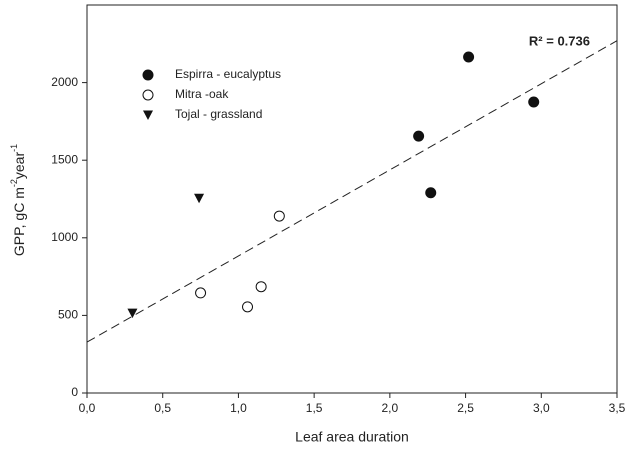  I want to click on y-tick-label: 1000, so click(64, 237).